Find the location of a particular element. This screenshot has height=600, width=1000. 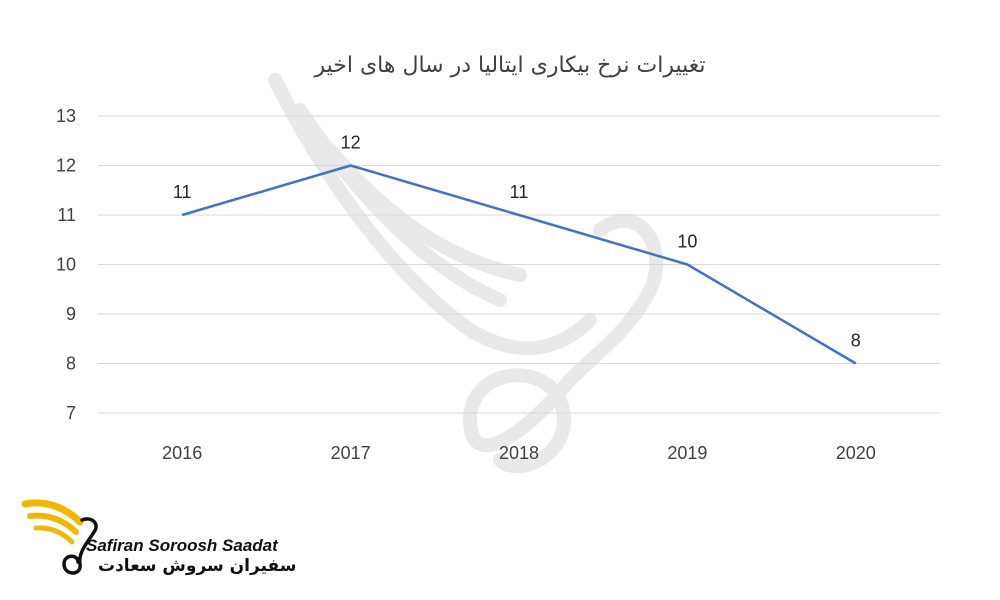

logo-wing-icon is located at coordinates (59, 537).